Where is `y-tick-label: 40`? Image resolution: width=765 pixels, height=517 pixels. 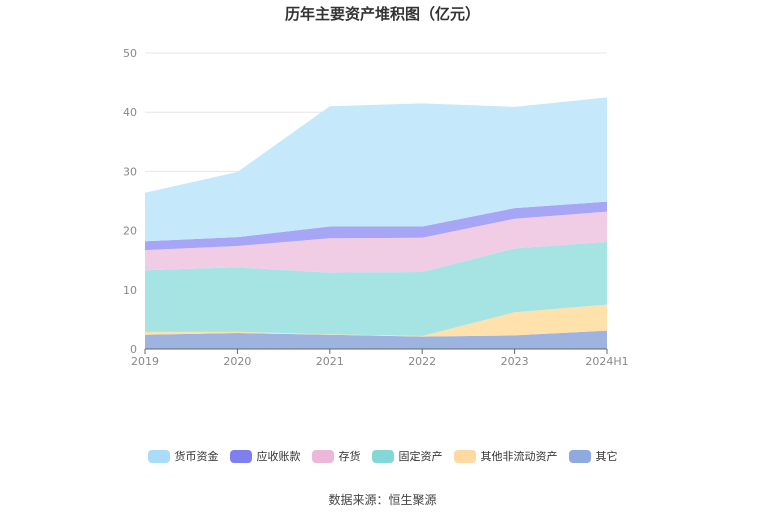 y-tick-label: 40 is located at coordinates (130, 112).